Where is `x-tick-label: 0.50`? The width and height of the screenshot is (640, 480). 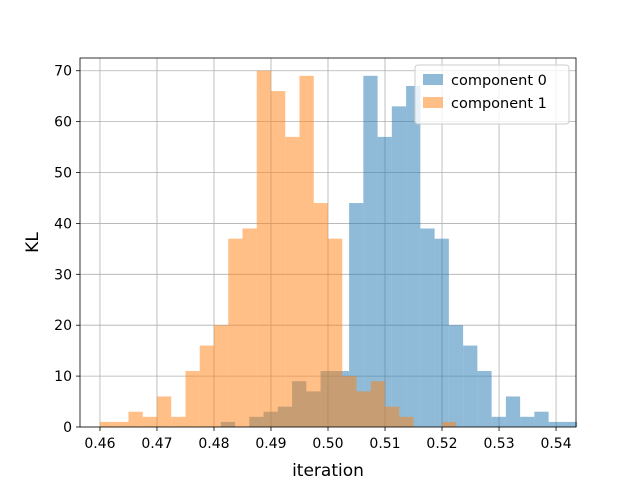 x-tick-label: 0.50 is located at coordinates (327, 444).